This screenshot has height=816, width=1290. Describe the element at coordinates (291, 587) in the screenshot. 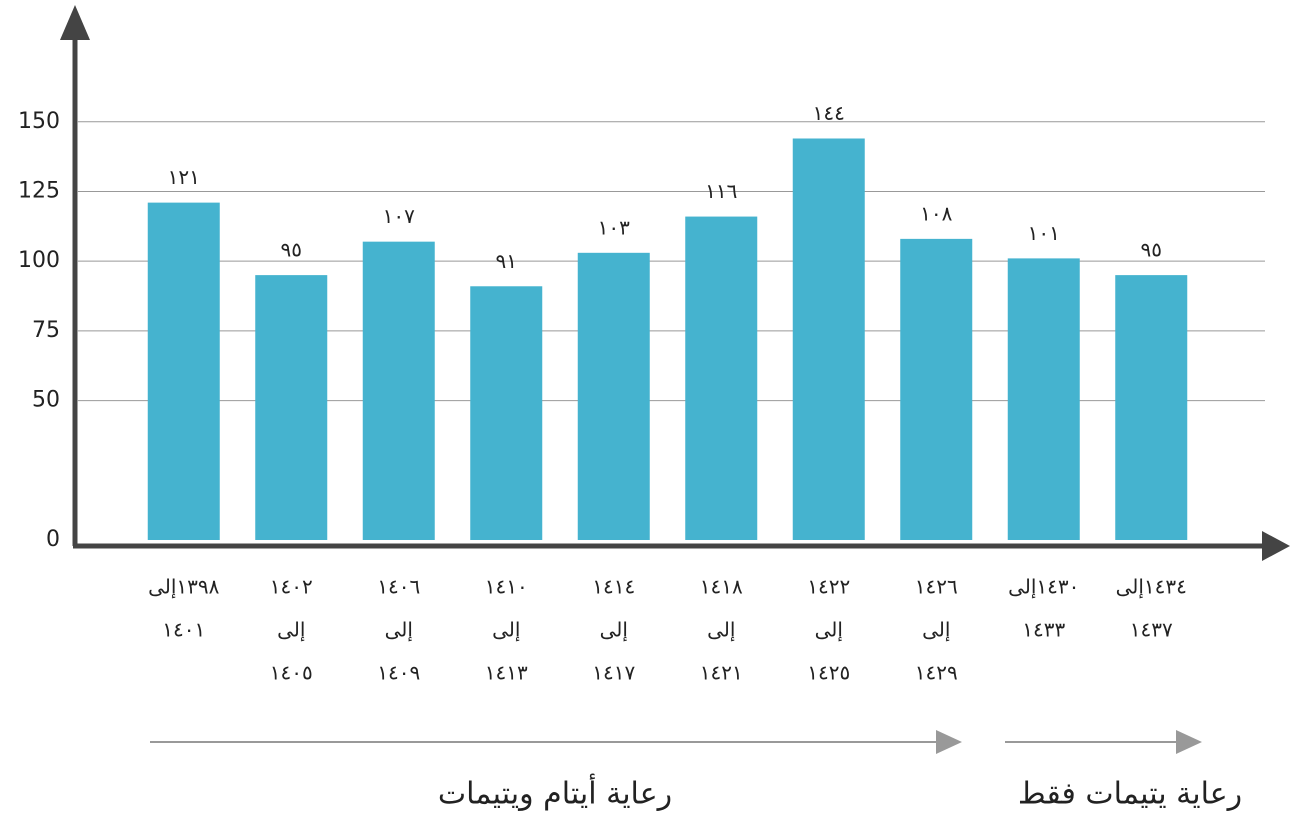

I see `x-tick-label: ١٤٠٢` at that location.